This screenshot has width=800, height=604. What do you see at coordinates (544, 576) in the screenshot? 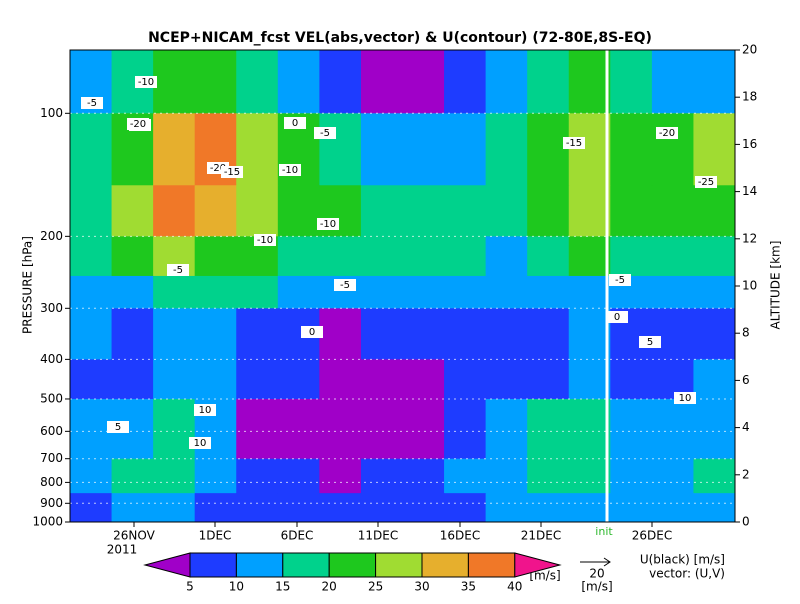
I see `colorbar-unit: [m/s]` at bounding box center [544, 576].